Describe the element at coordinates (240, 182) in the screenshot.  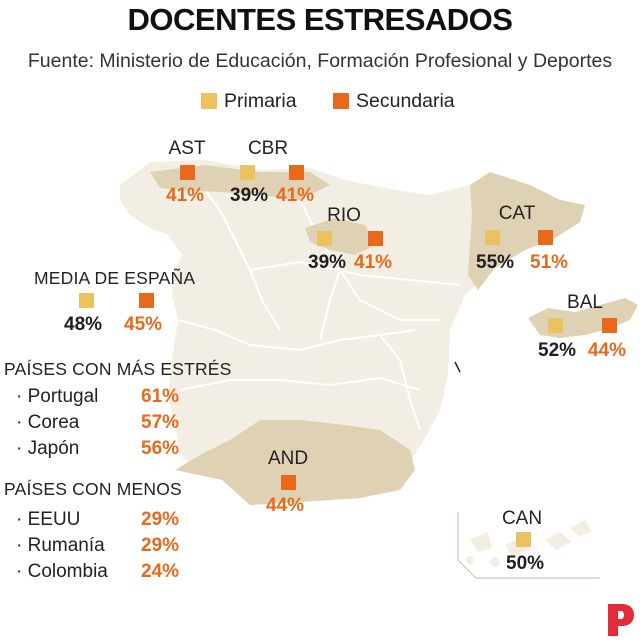
I see `region-asturias-cantabria` at that location.